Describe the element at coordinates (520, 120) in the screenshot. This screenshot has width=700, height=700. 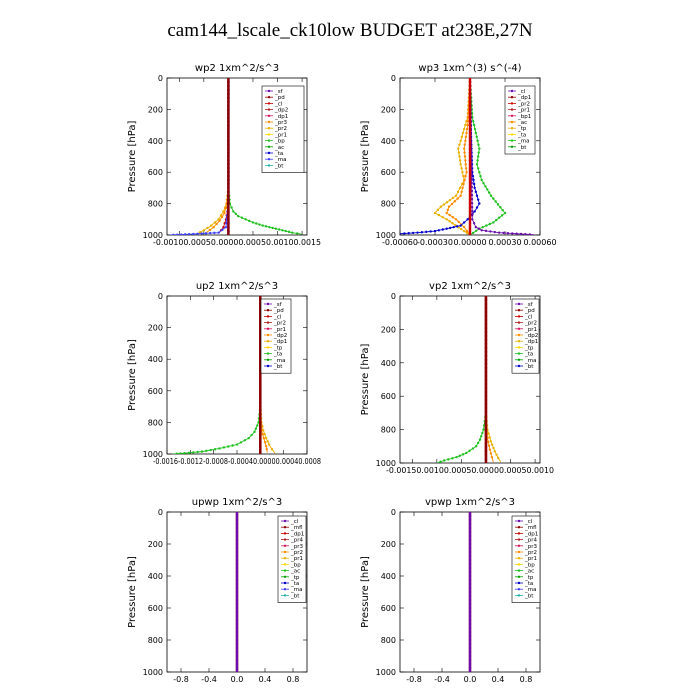
I see `legend: _cl_dp1_pr2_pr1_bp1_ac_tp_ta_ma_bt` at that location.